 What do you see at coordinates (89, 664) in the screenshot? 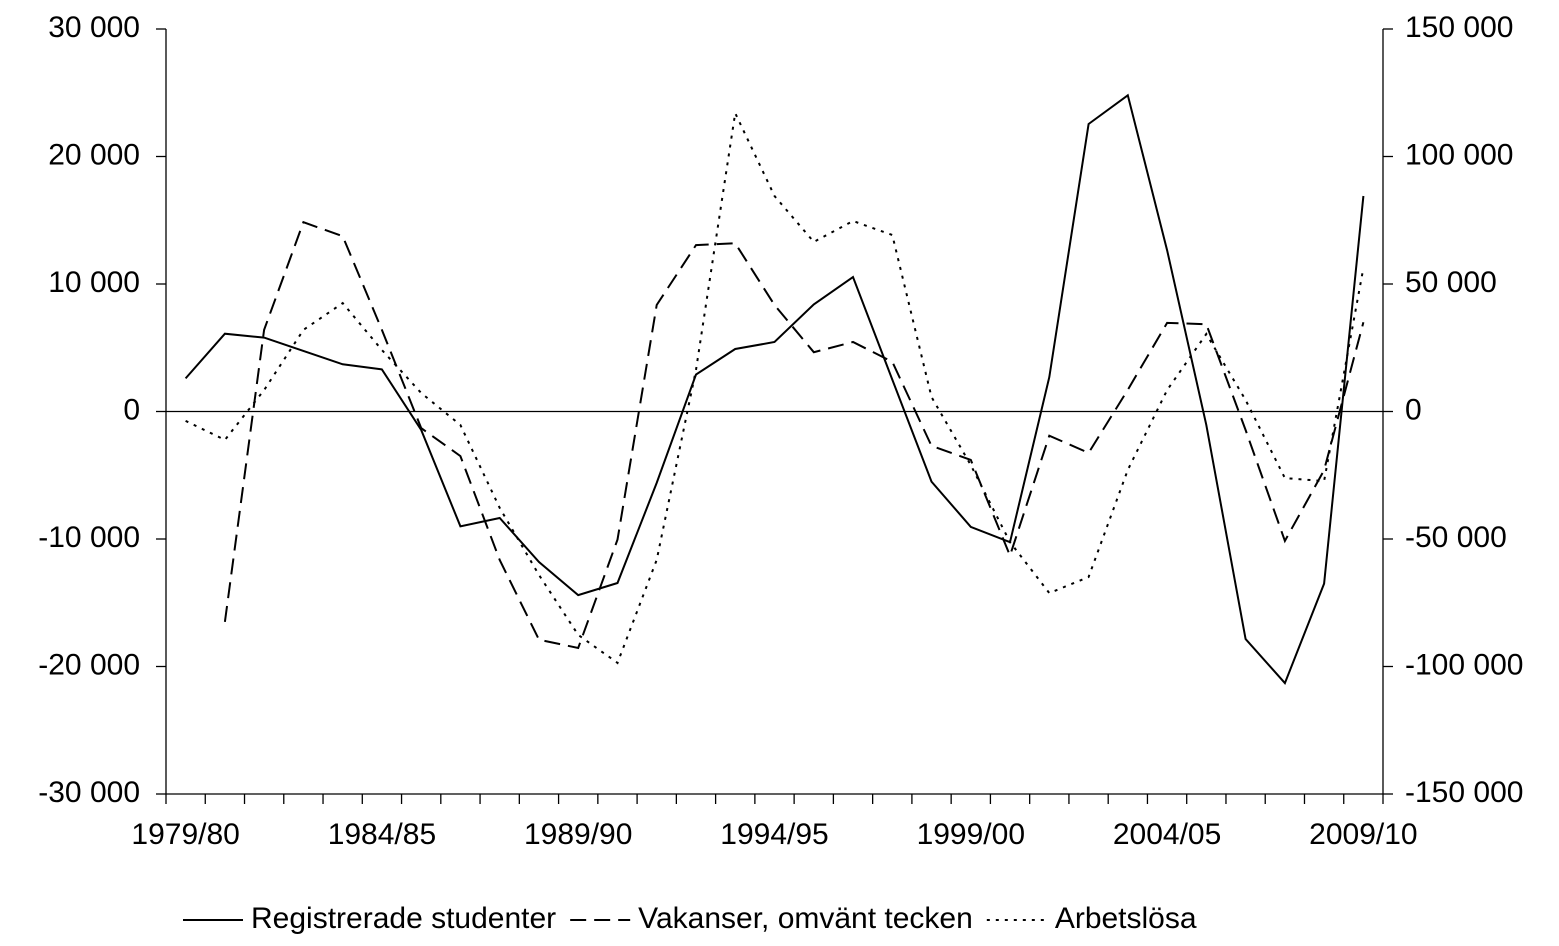
I see `y-tick-label: -20 000` at bounding box center [89, 664].